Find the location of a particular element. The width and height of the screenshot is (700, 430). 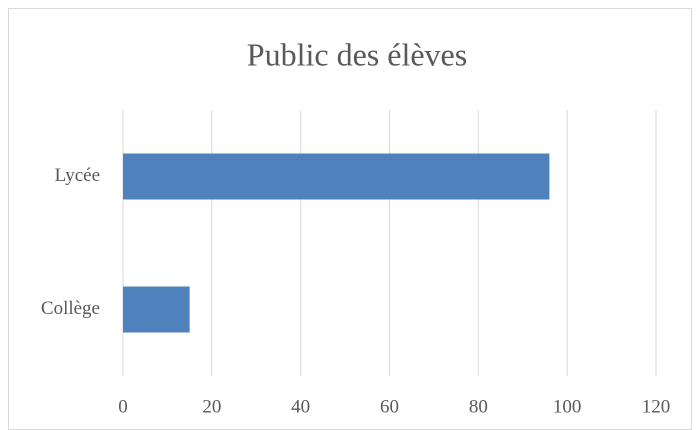

x-tick-label: 80 is located at coordinates (478, 406).